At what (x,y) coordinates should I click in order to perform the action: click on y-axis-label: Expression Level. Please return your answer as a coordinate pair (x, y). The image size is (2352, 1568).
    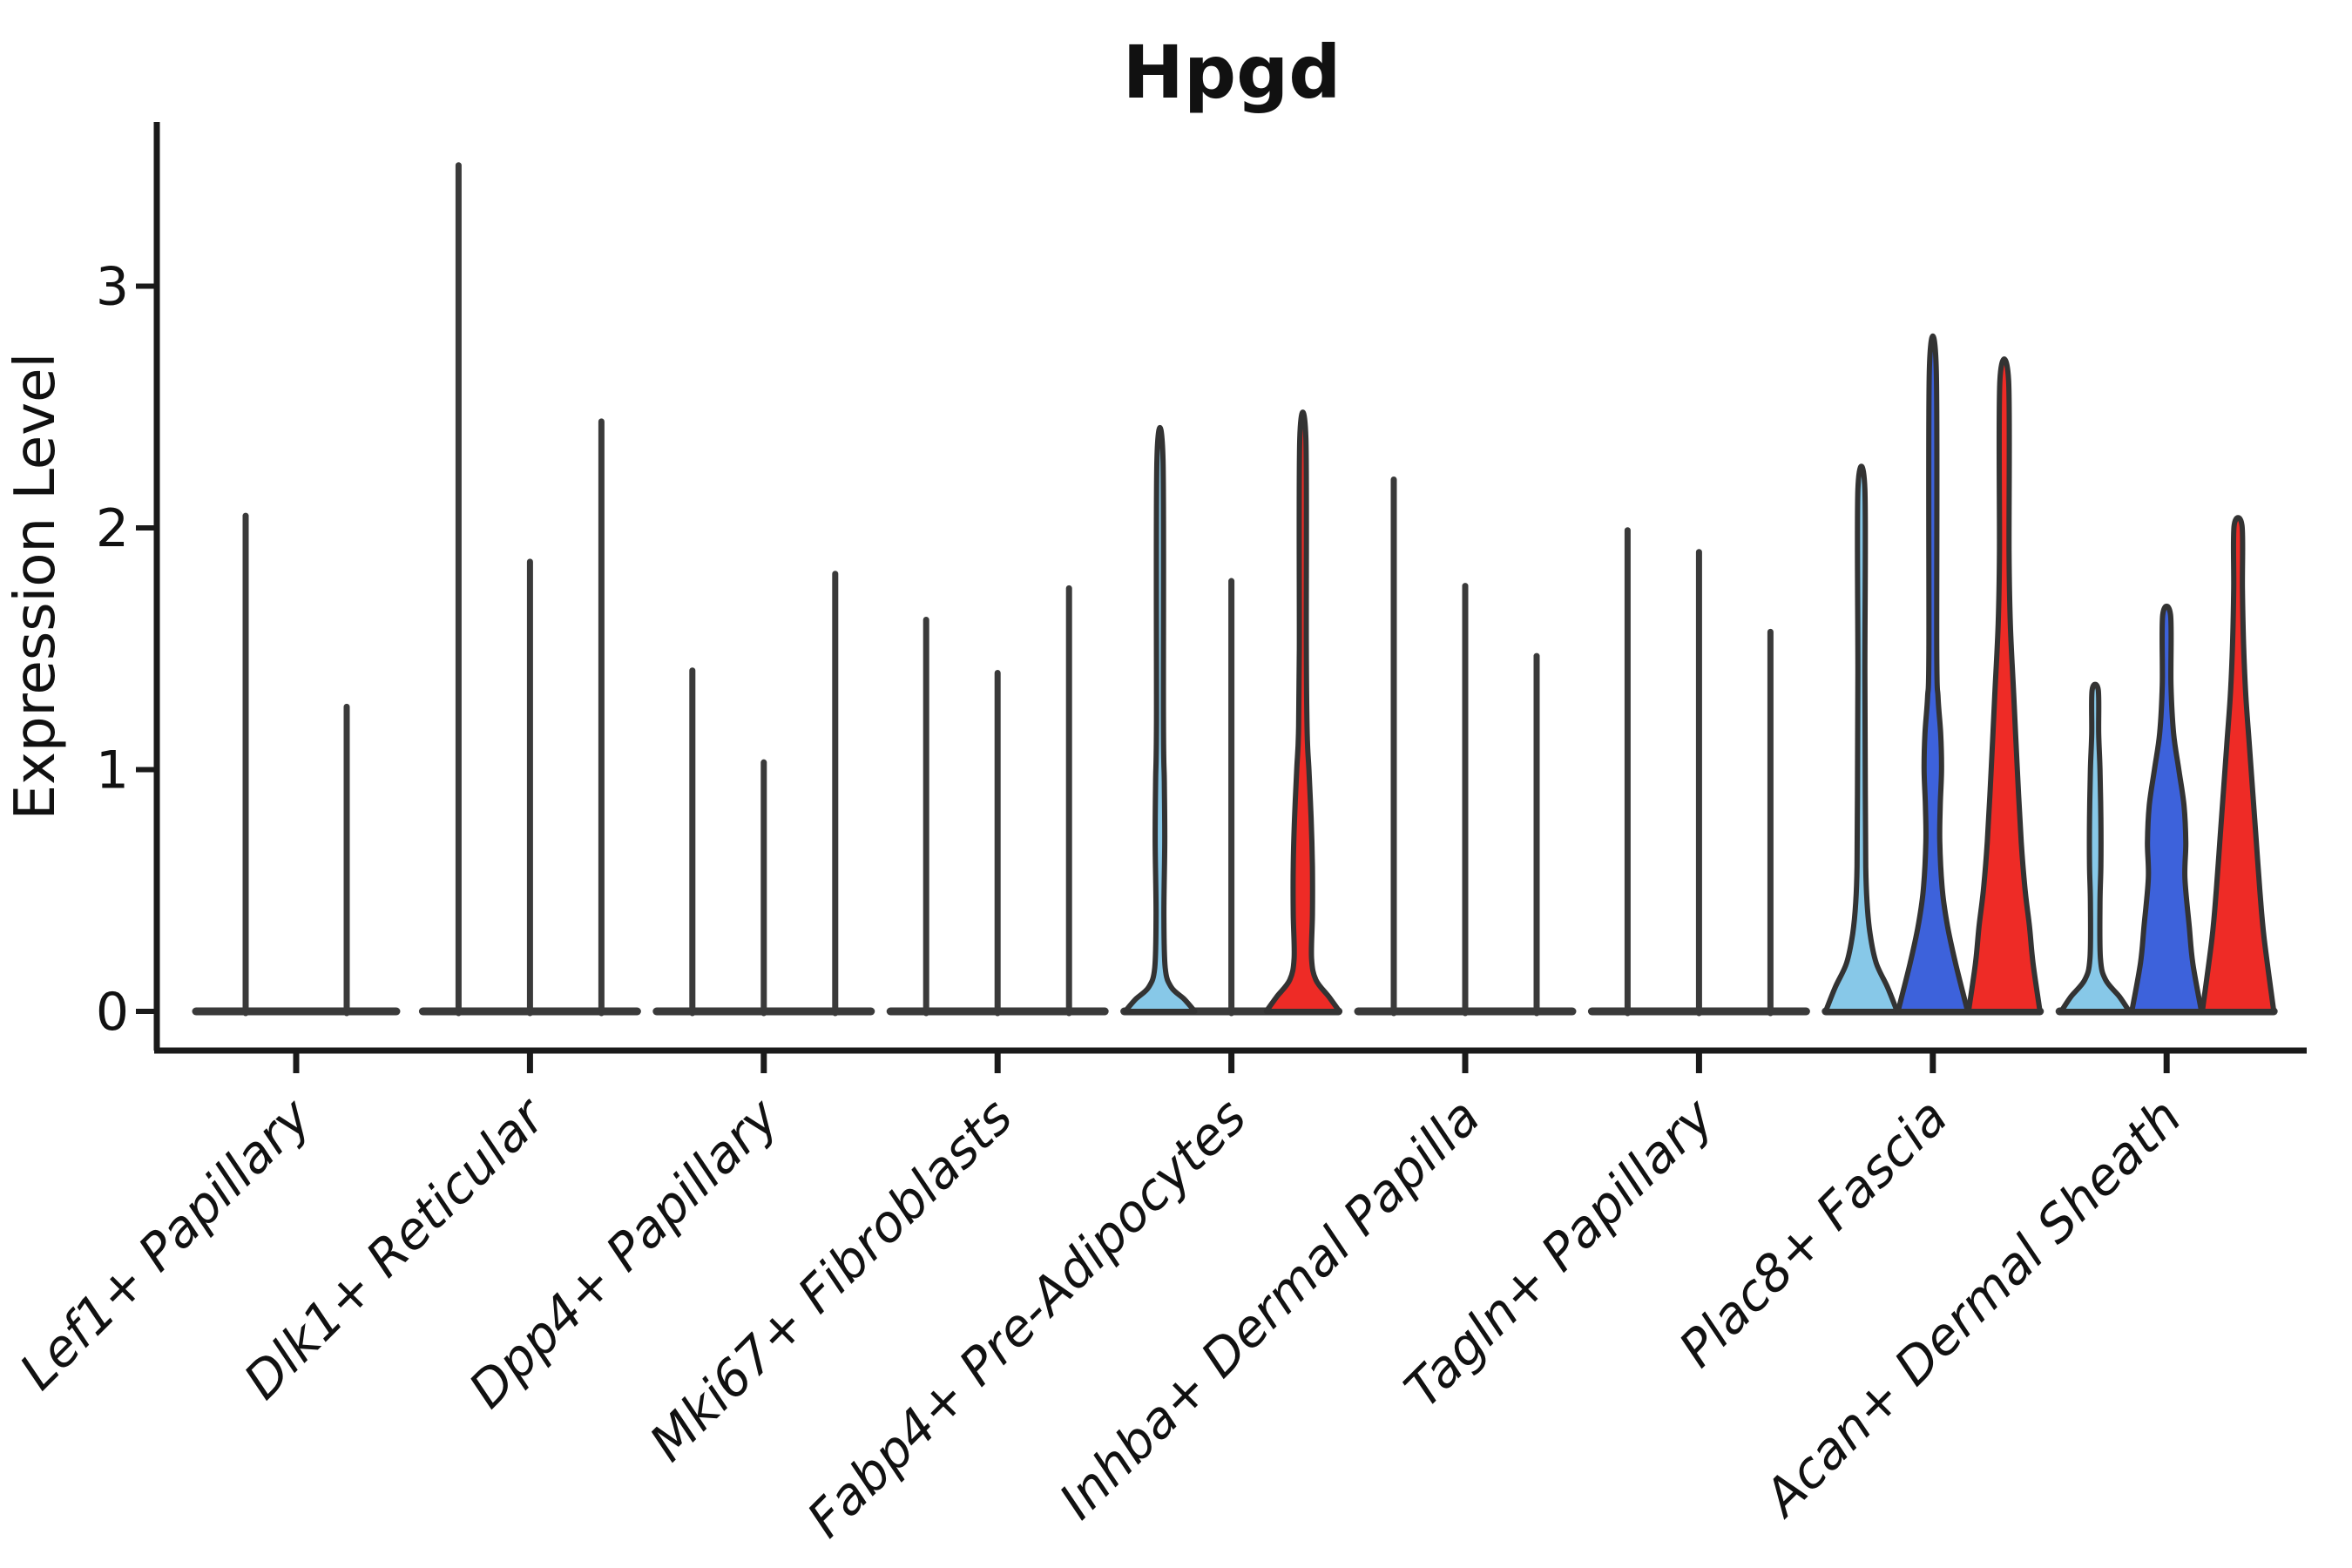
    Looking at the image, I should click on (35, 587).